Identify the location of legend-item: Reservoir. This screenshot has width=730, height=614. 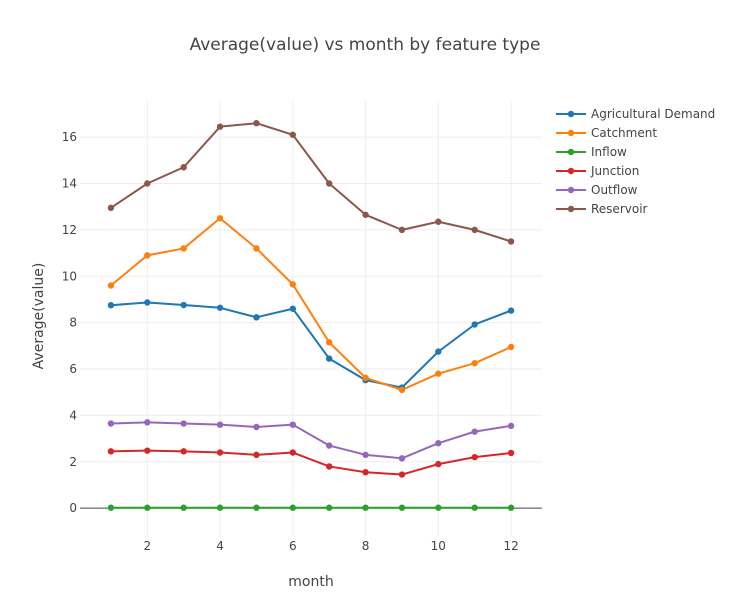
(602, 209).